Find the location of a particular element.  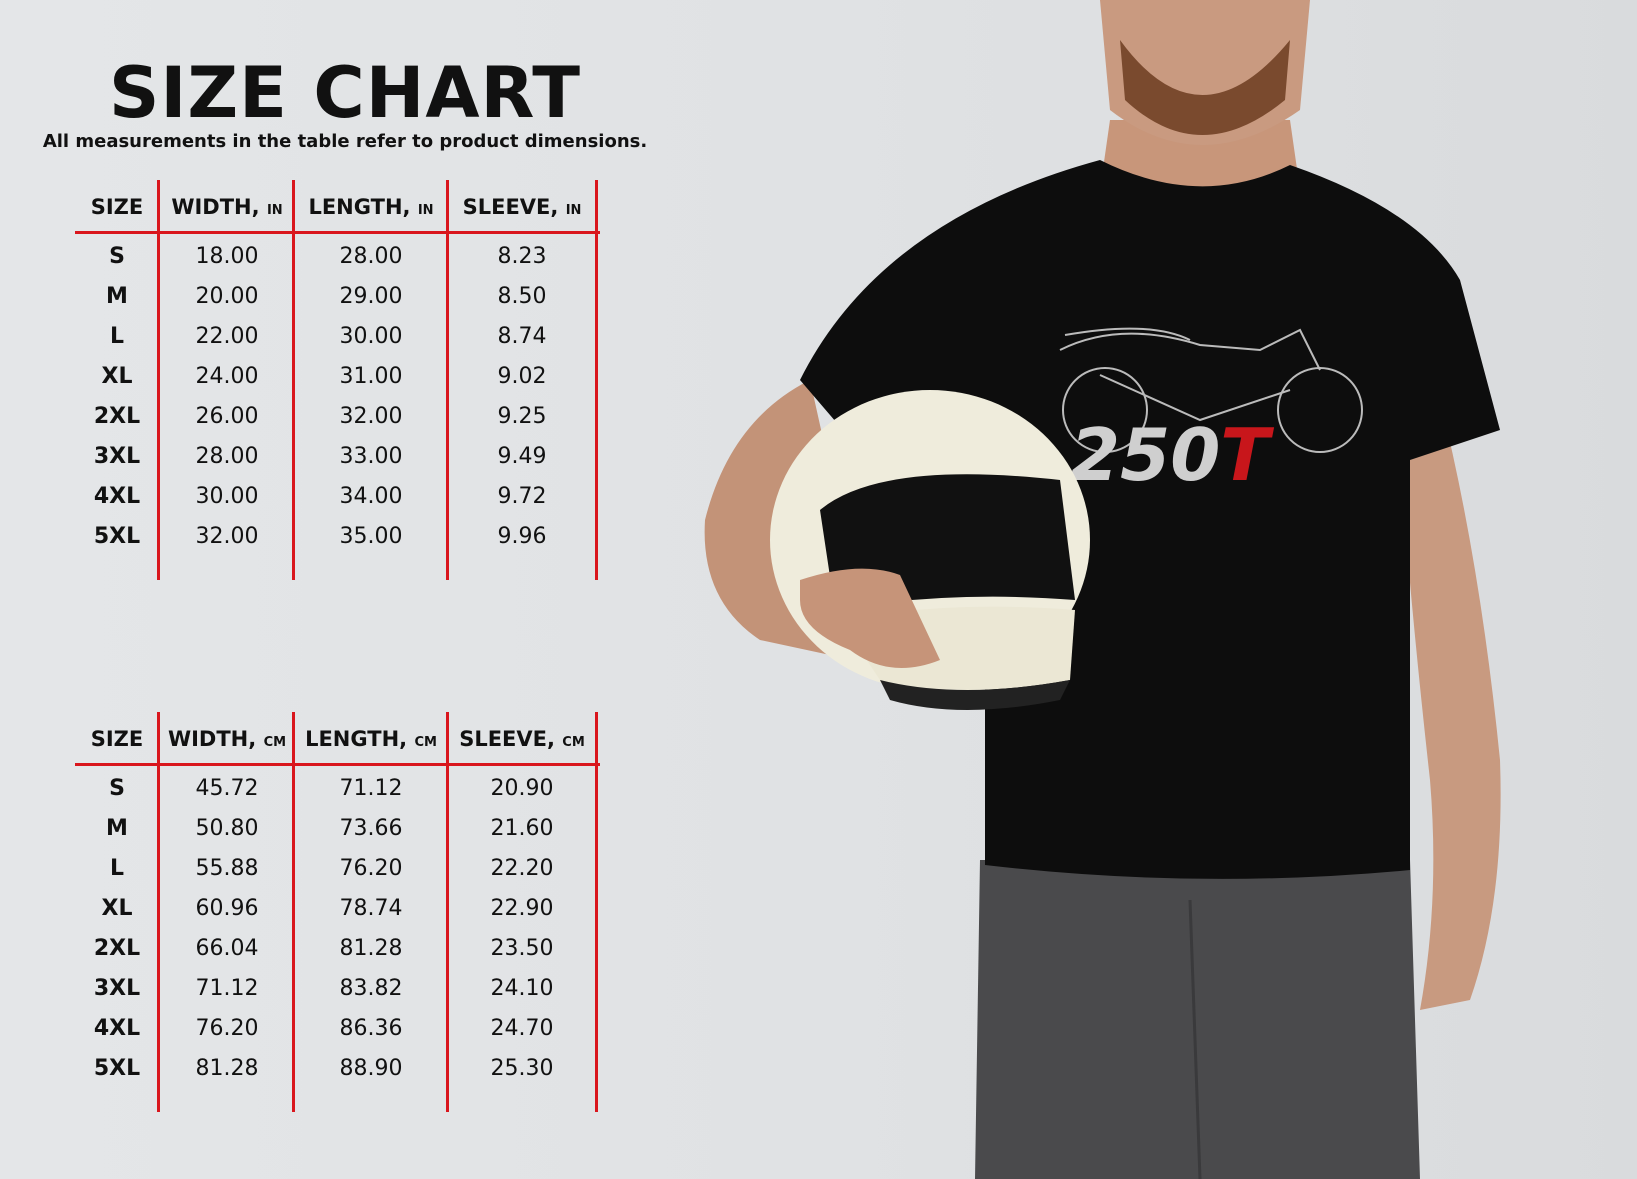

measurement-value: 8.74 is located at coordinates (522, 336).